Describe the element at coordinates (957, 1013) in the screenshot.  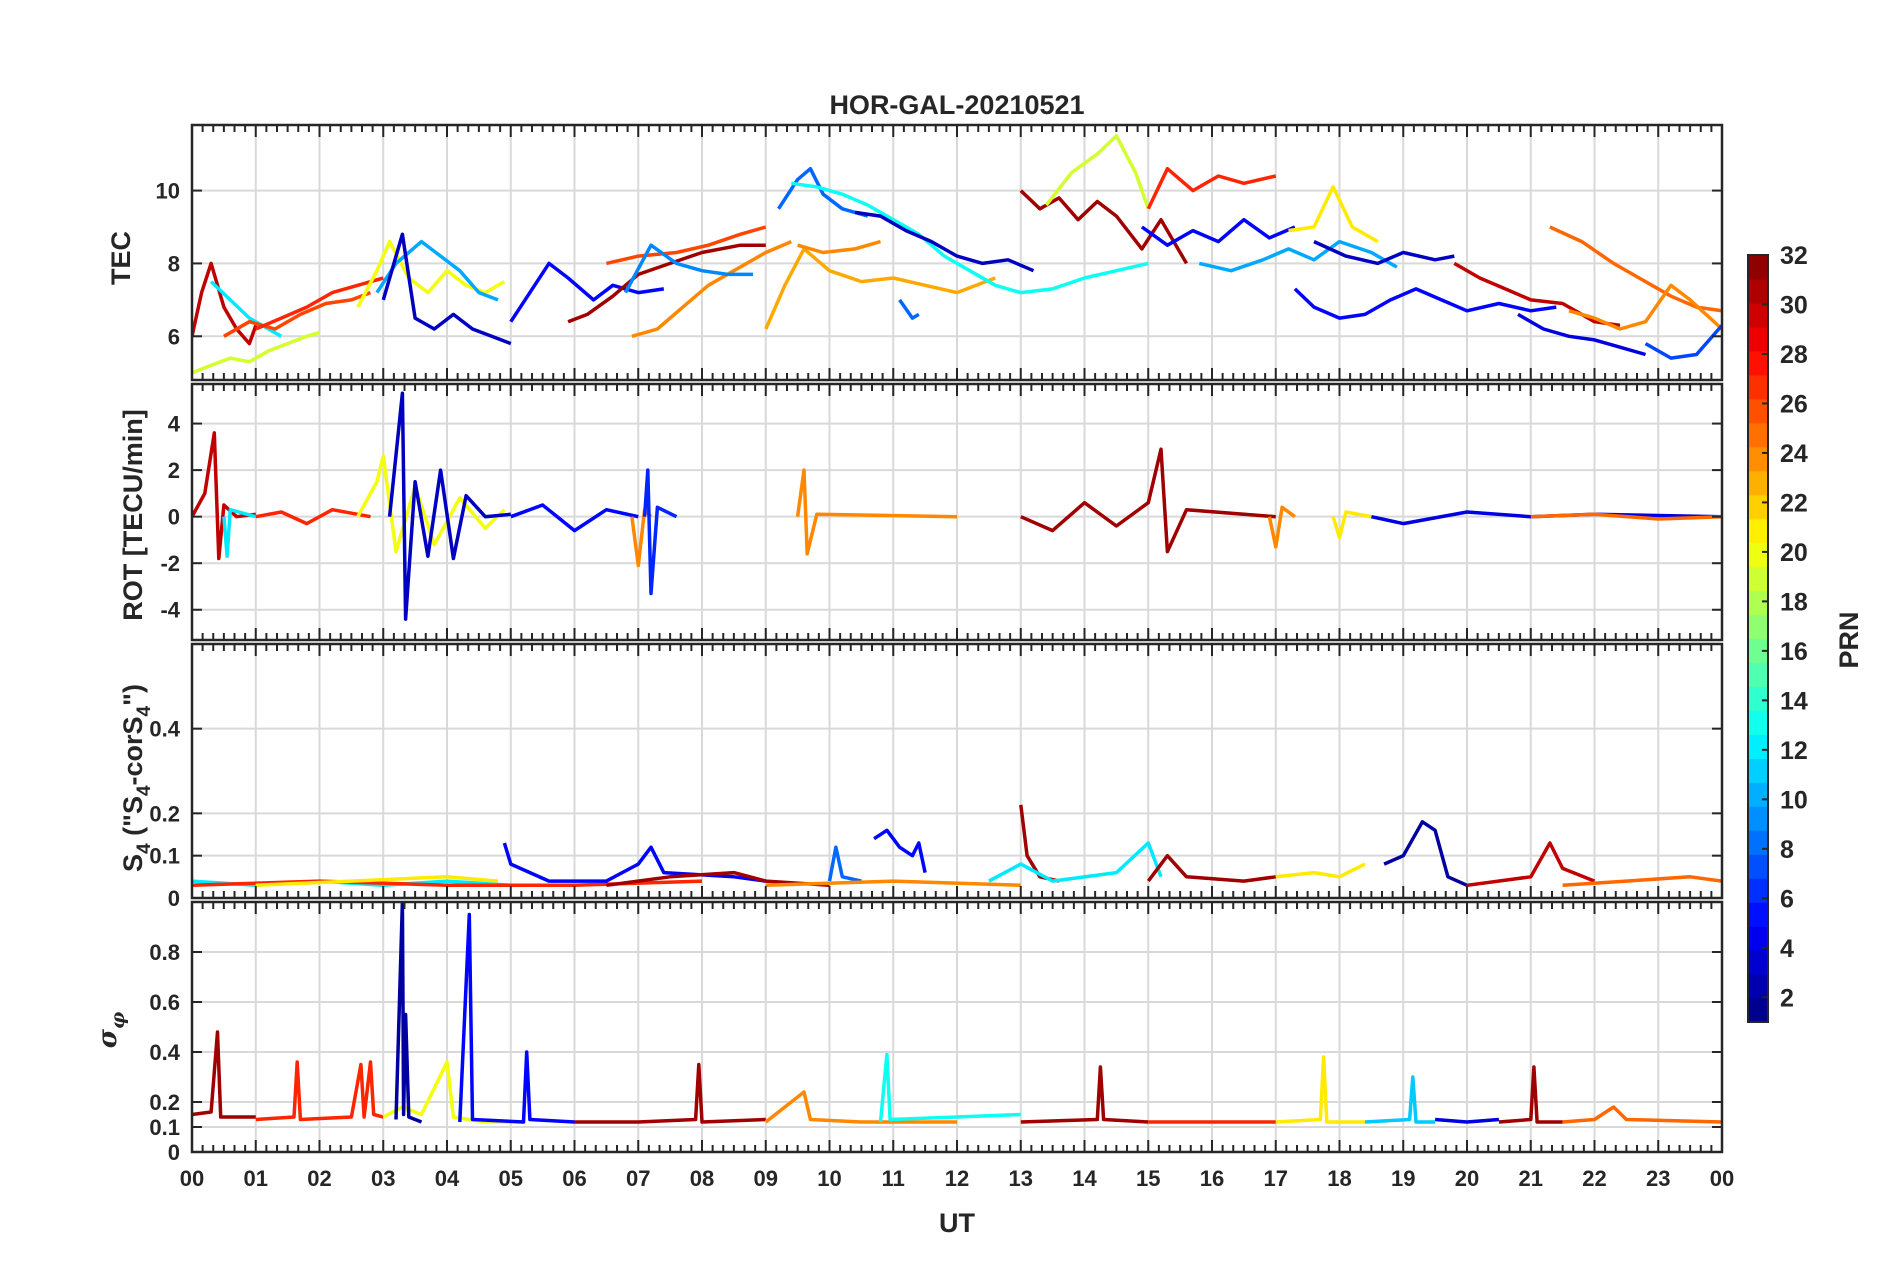
I see `series-group-sigma_phi` at that location.